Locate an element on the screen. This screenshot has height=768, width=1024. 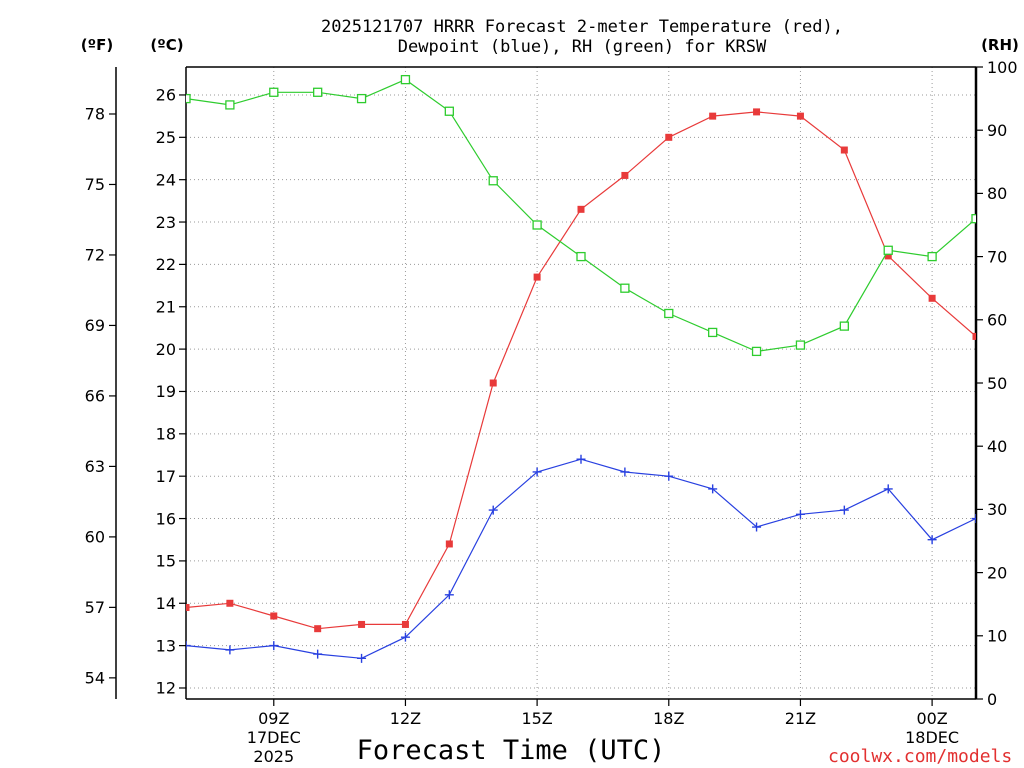
fahrenheit-tick-label: 72 is located at coordinates (95, 255).